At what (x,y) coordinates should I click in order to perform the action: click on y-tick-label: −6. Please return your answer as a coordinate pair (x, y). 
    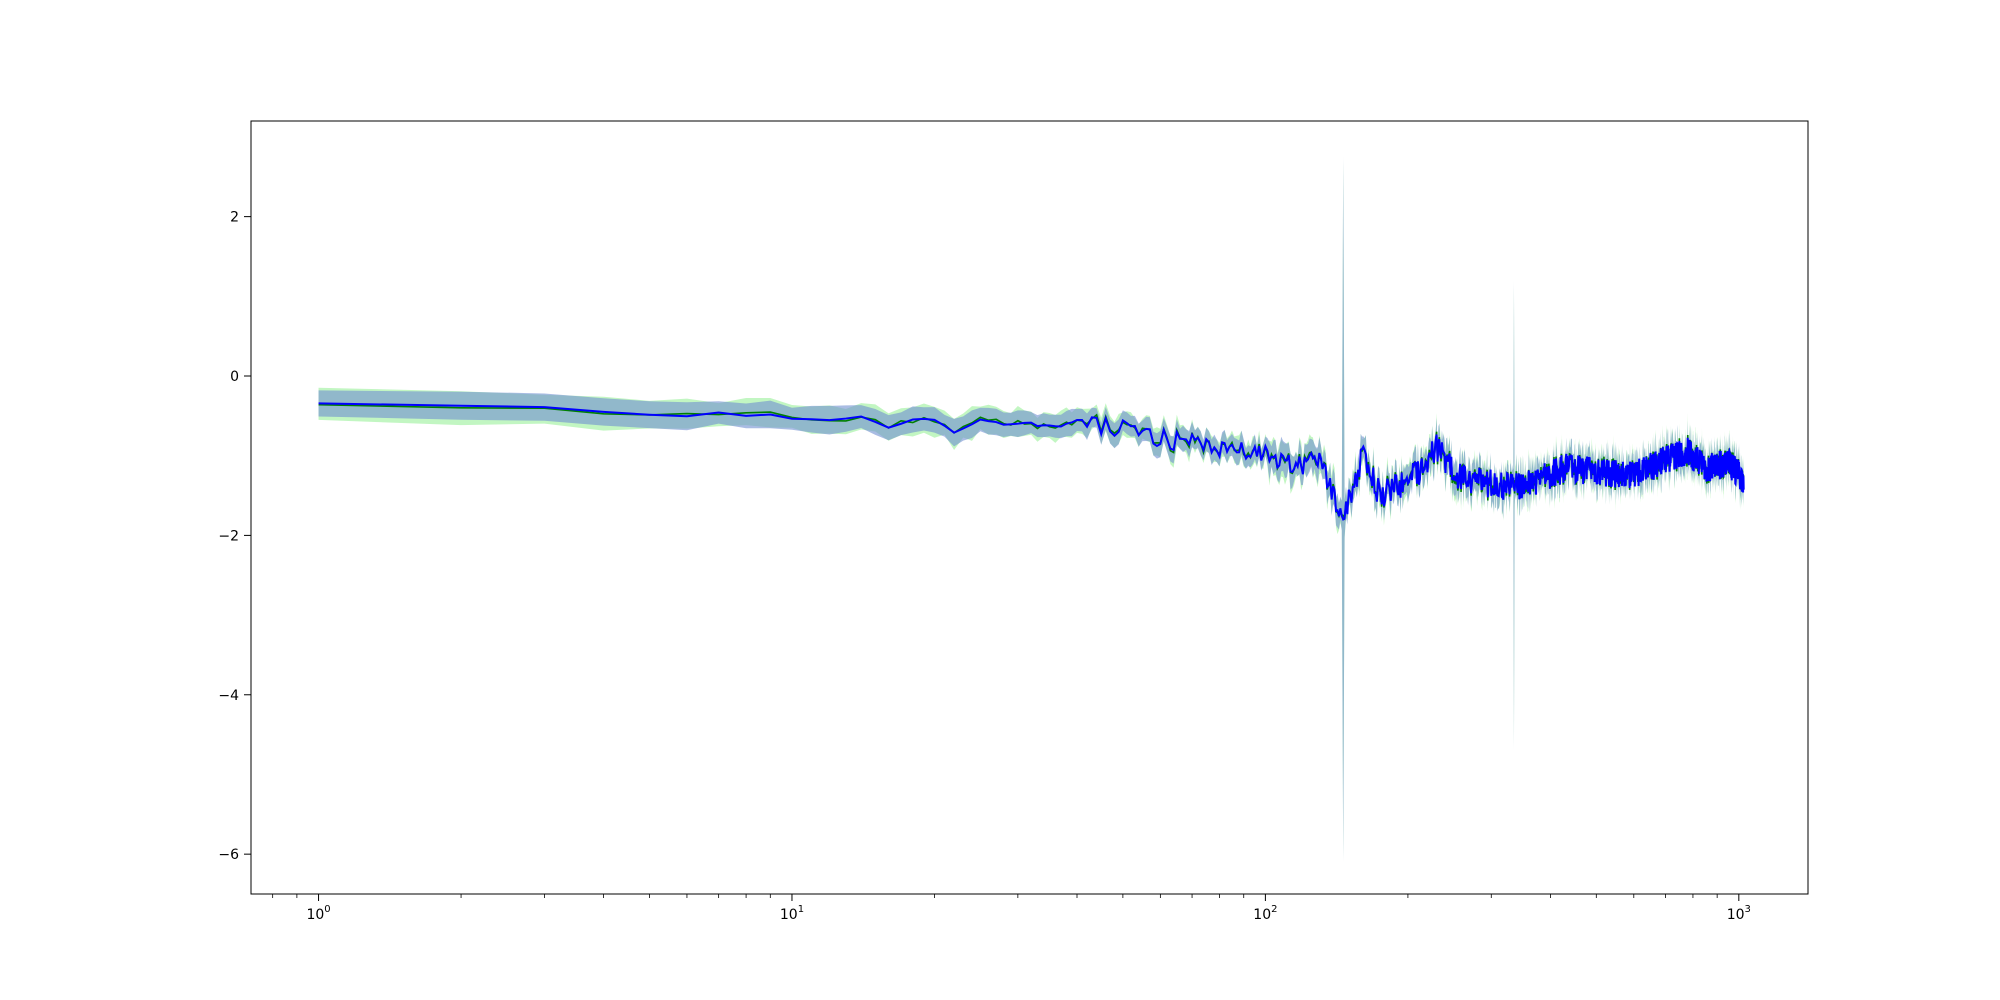
    Looking at the image, I should click on (228, 855).